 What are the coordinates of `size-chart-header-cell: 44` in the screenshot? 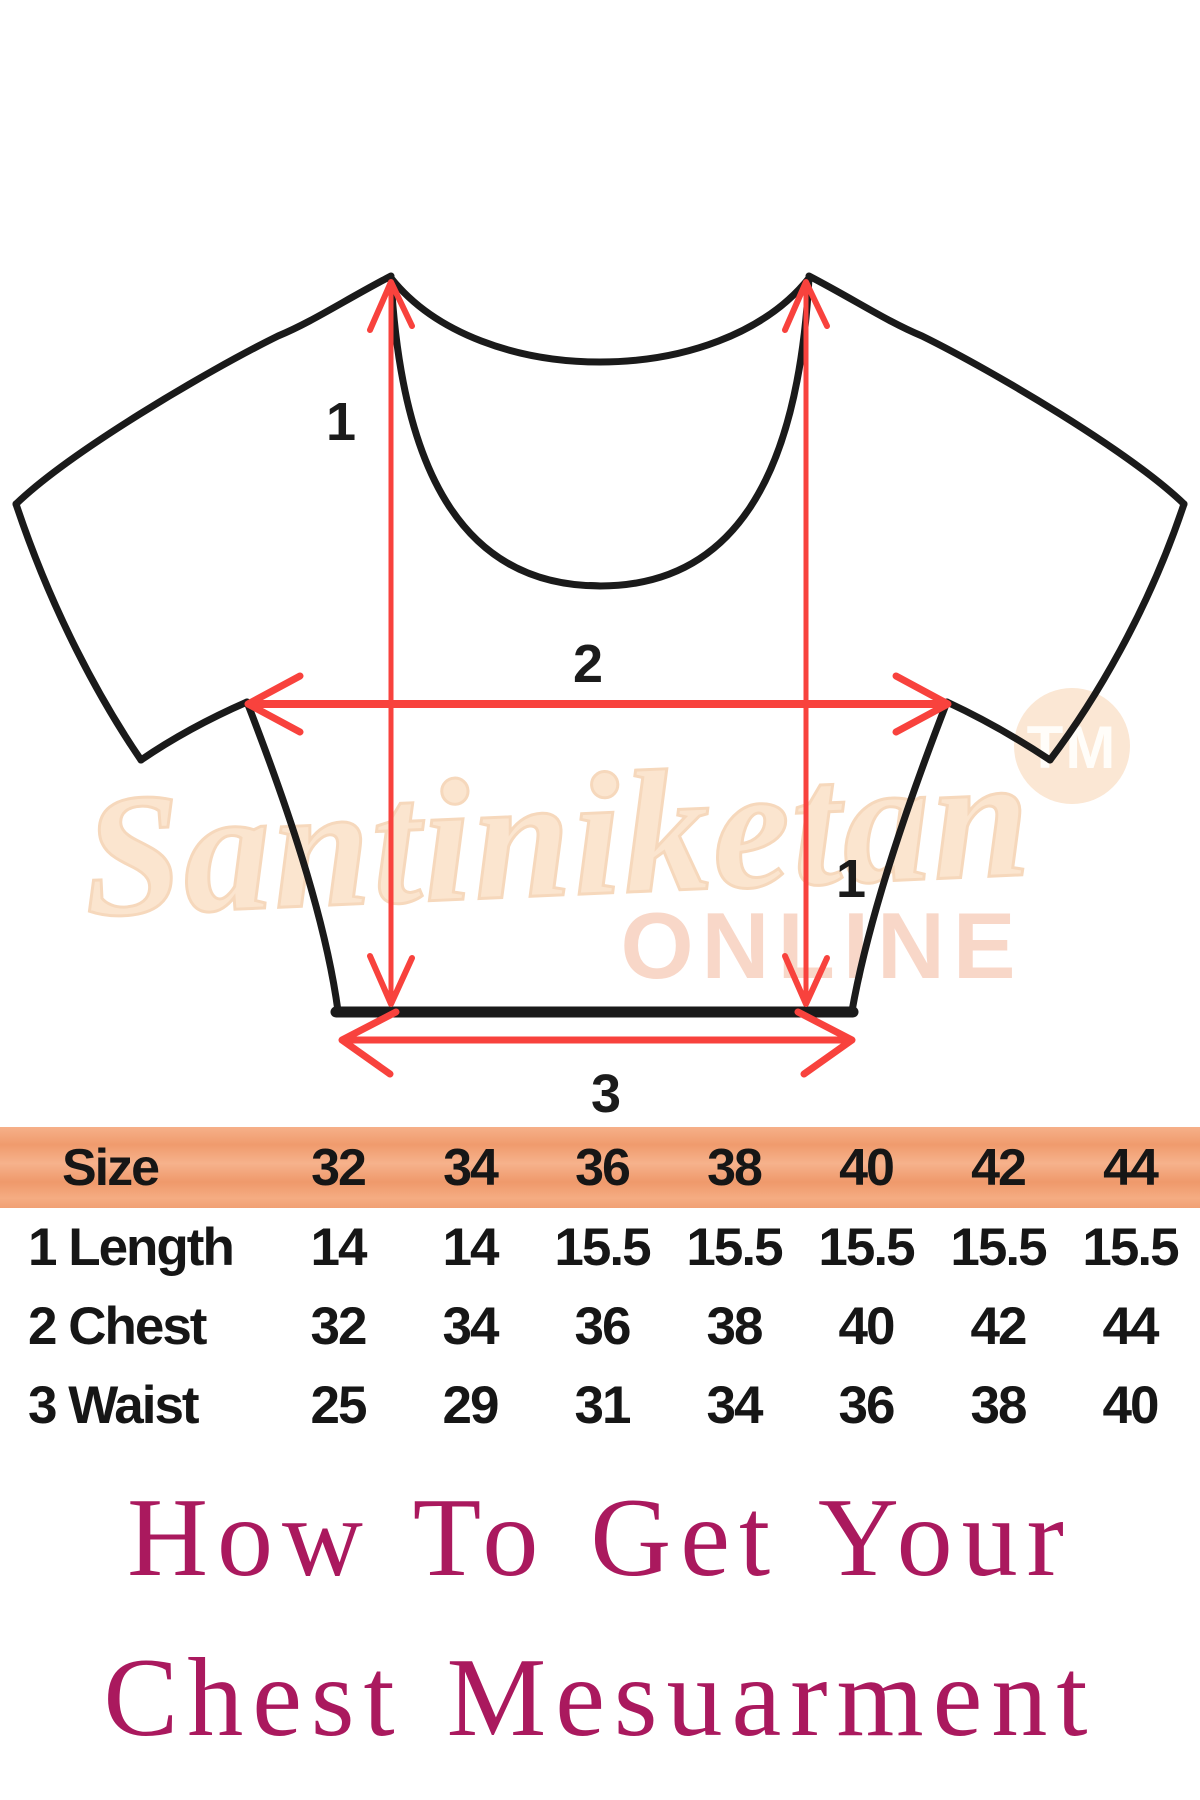 It's located at (1131, 1167).